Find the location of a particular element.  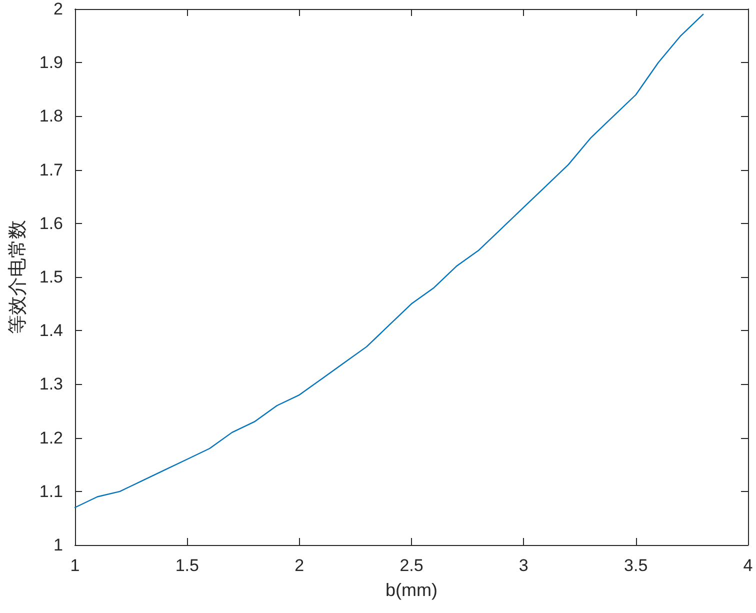

y-tick-label: 1.9 is located at coordinates (51, 62).